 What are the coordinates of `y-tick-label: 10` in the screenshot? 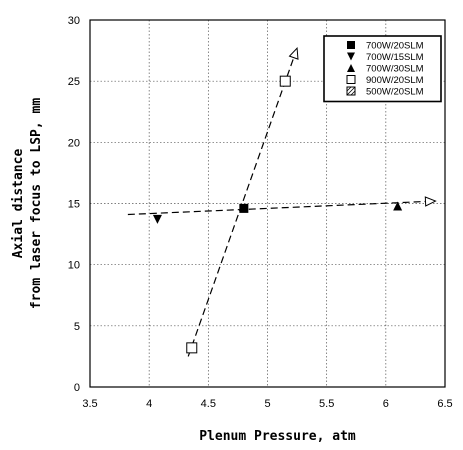 It's located at (74, 266).